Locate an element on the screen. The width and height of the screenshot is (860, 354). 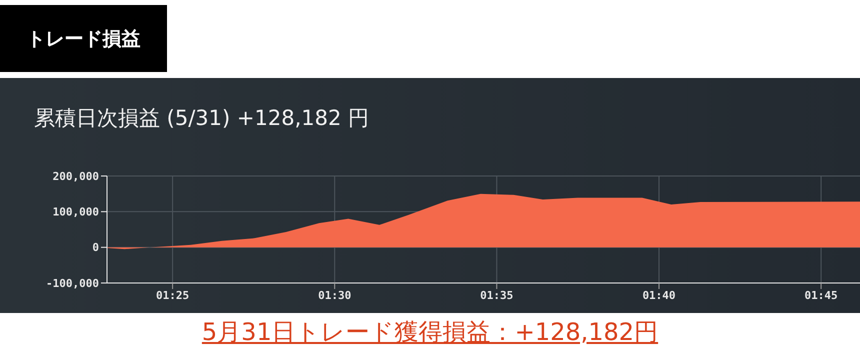
x-tick-label: 01:30 is located at coordinates (335, 295).